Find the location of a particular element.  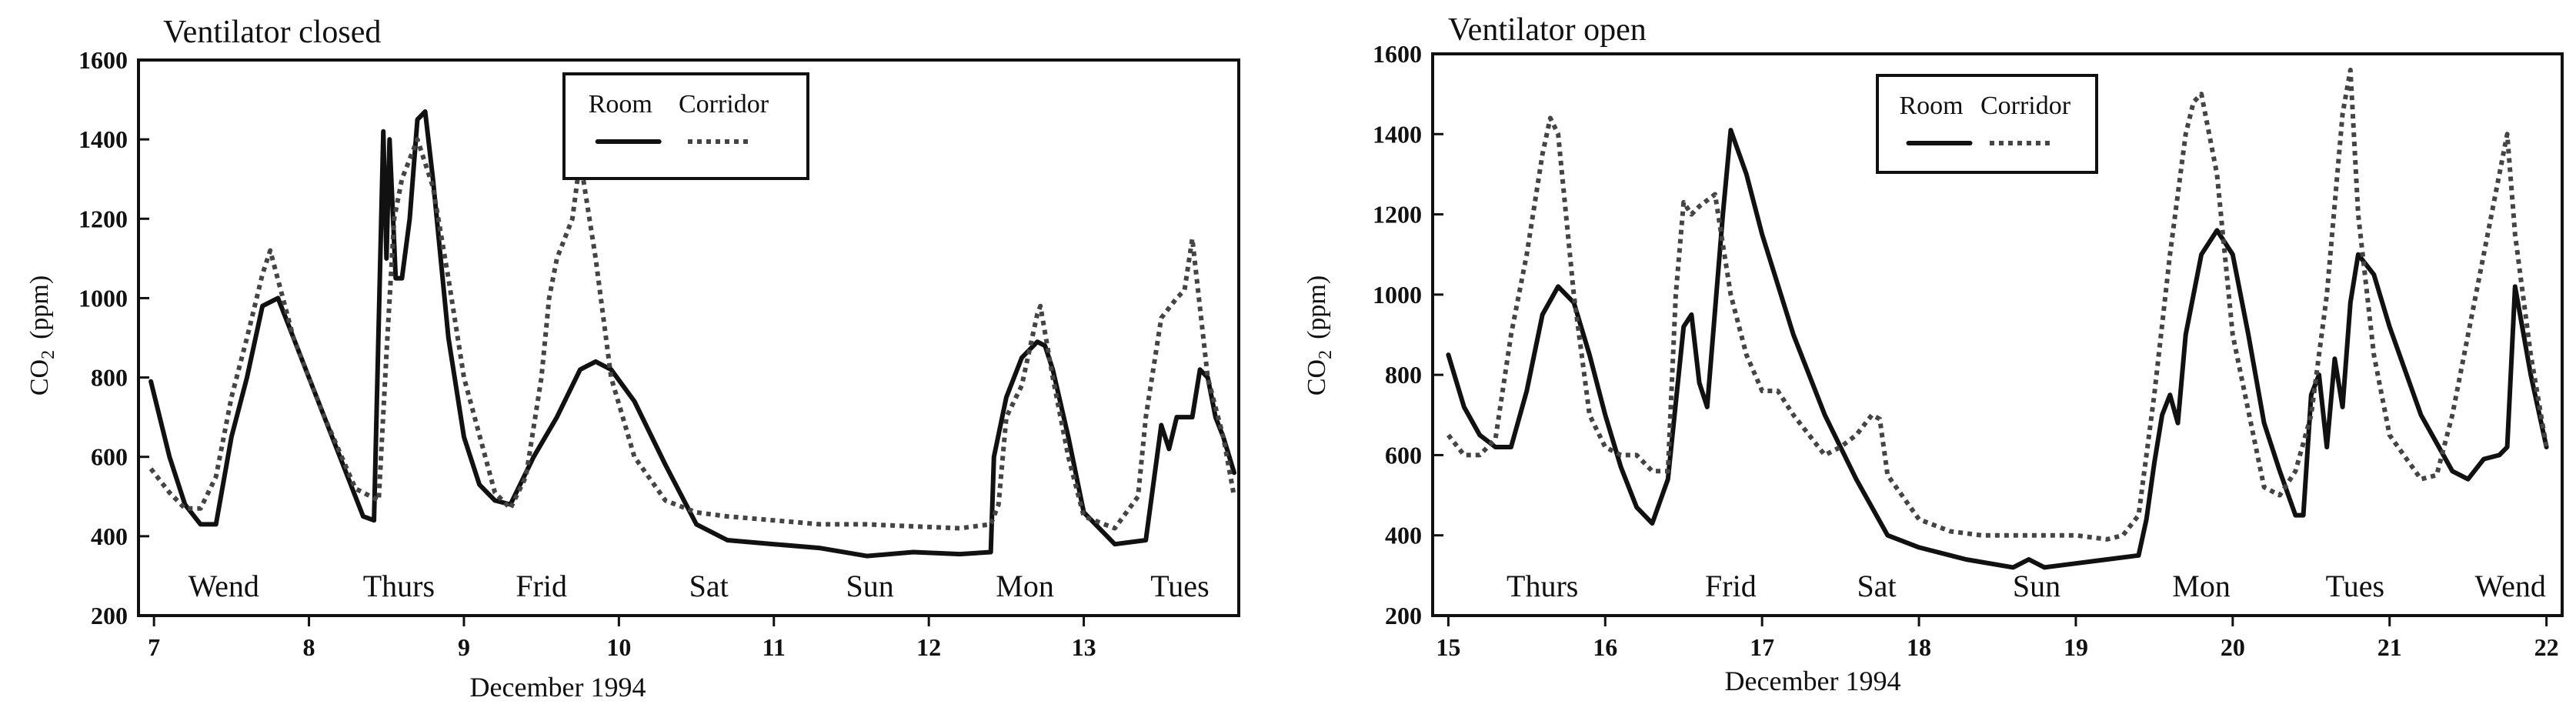

chart-title: Ventilator open is located at coordinates (1548, 30).